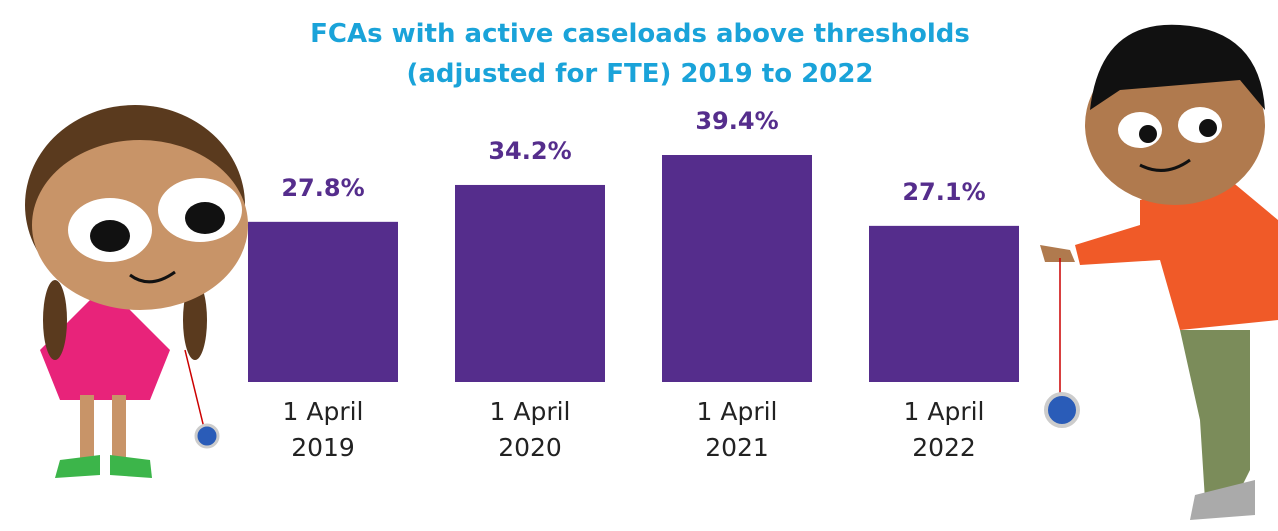 The width and height of the screenshot is (1278, 531). Describe the element at coordinates (737, 121) in the screenshot. I see `value-label: 39.4%` at that location.